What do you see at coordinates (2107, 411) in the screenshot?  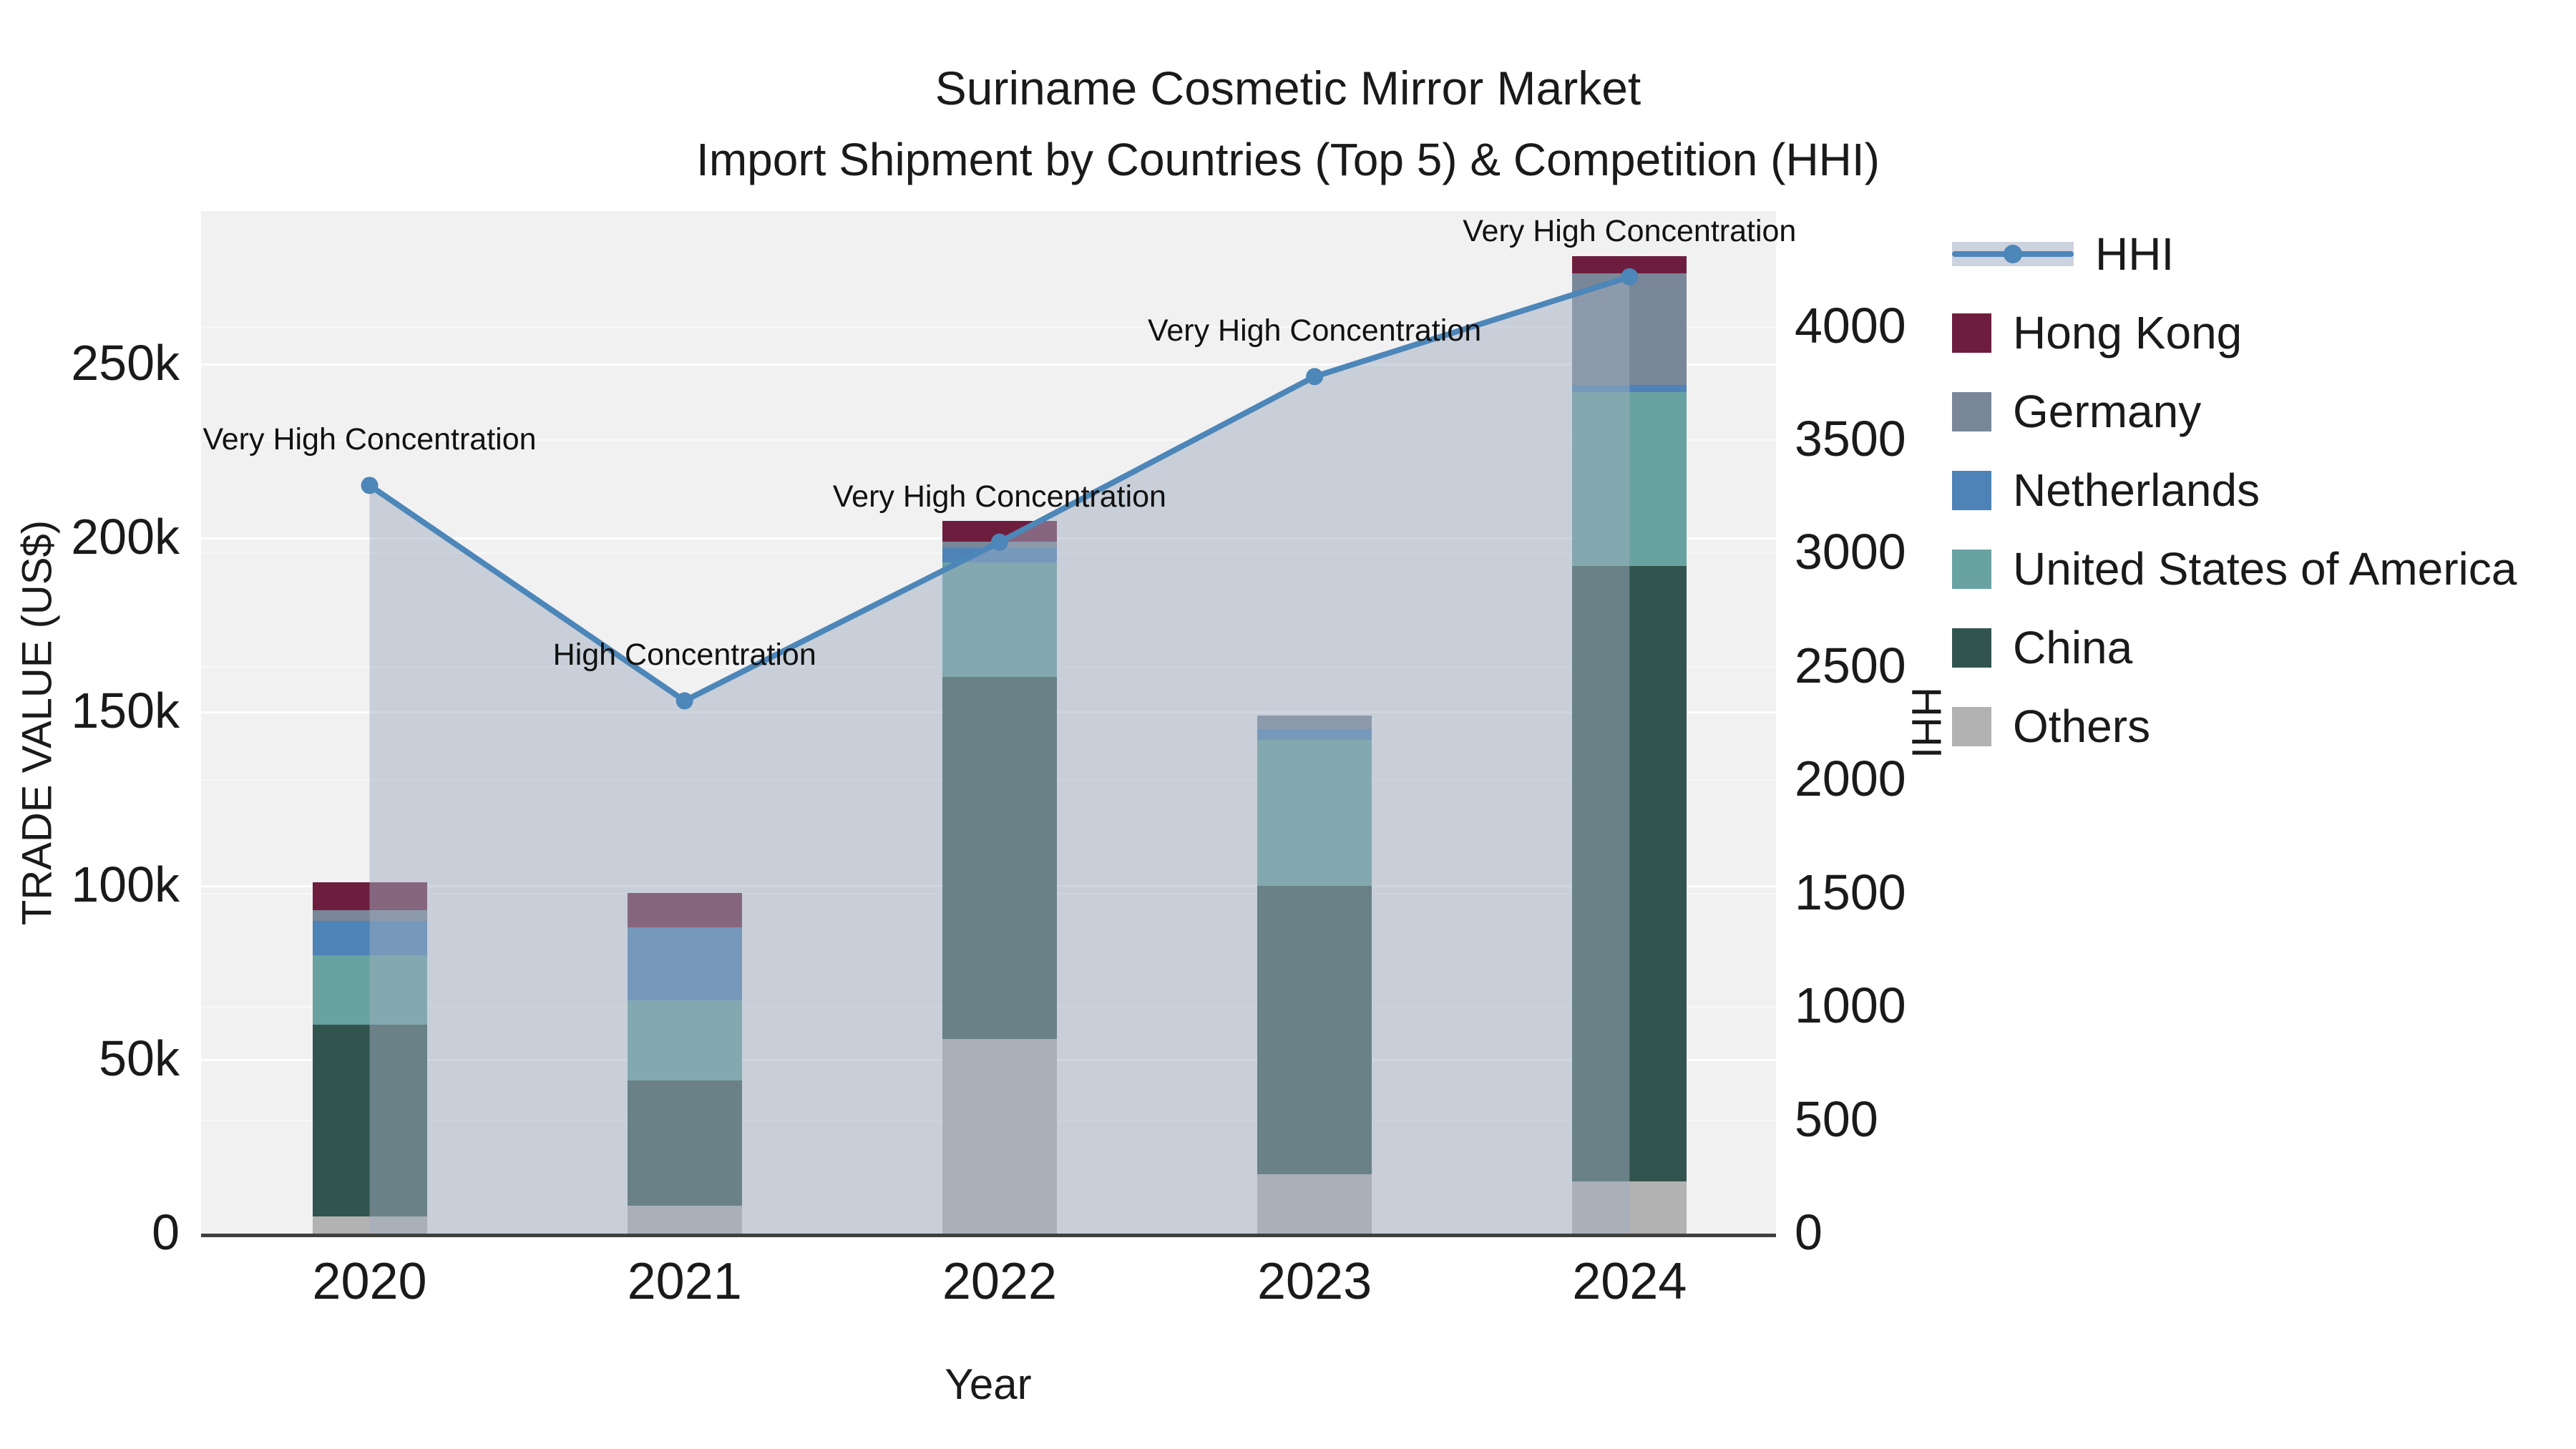 I see `legend-label: Germany` at bounding box center [2107, 411].